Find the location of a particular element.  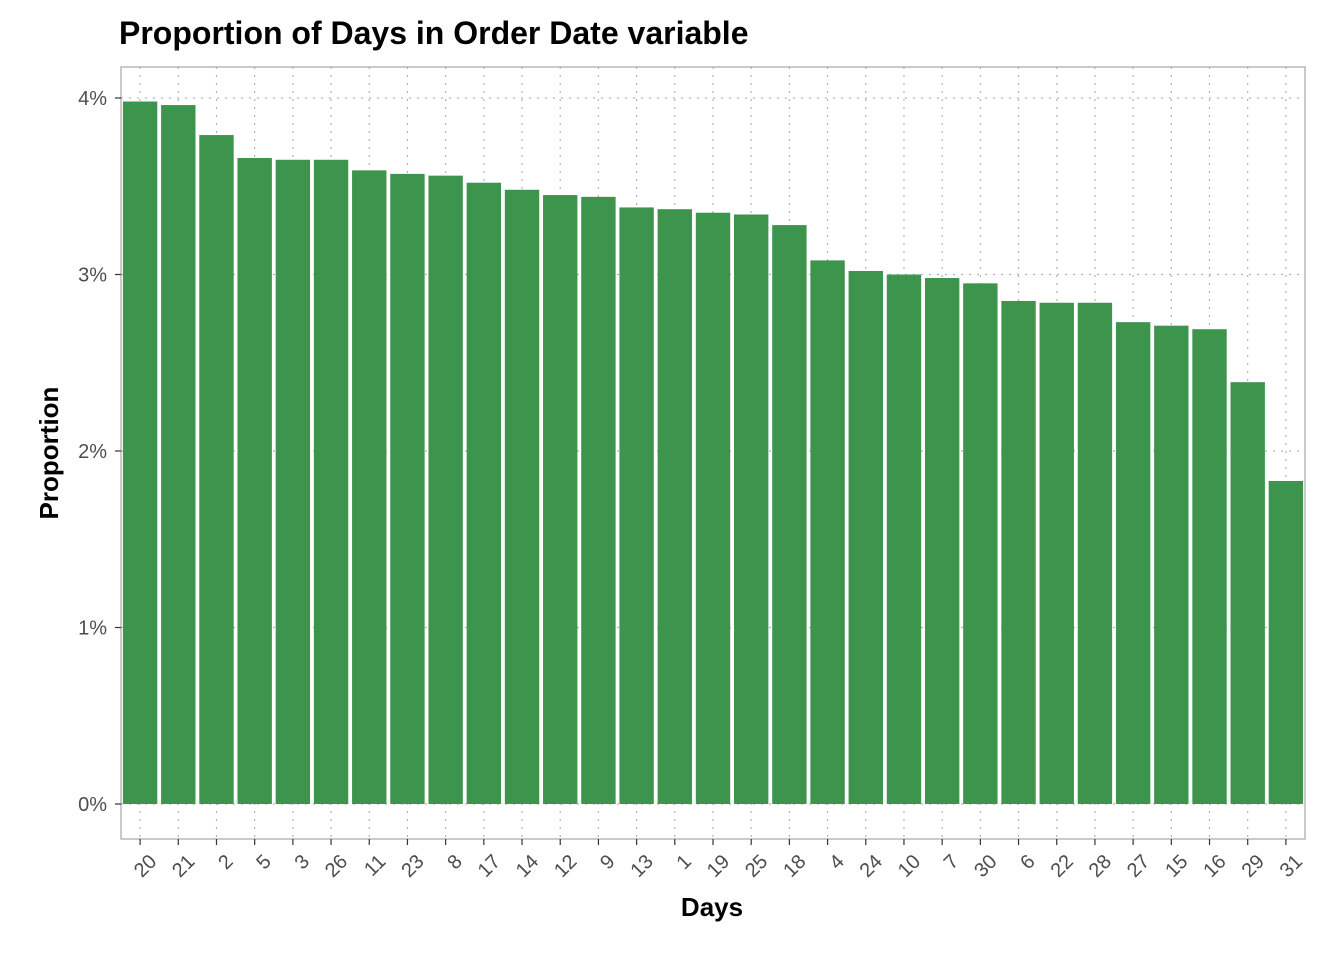

x-tick-label: 13 is located at coordinates (641, 866).